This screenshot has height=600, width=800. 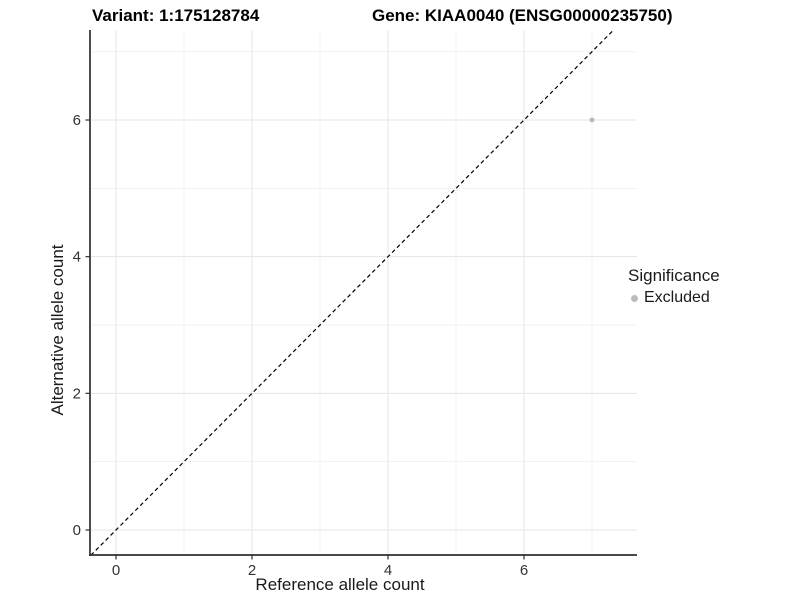 What do you see at coordinates (77, 120) in the screenshot?
I see `y-tick-label: 6` at bounding box center [77, 120].